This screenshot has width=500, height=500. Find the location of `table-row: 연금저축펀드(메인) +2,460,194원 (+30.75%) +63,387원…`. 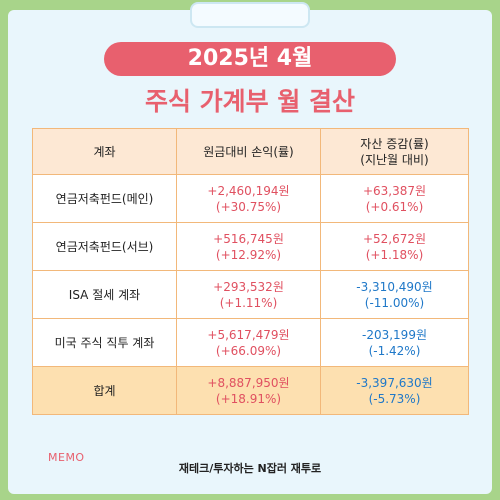

table-row: 연금저축펀드(메인) +2,460,194원 (+30.75%) +63,387원… is located at coordinates (250, 198).